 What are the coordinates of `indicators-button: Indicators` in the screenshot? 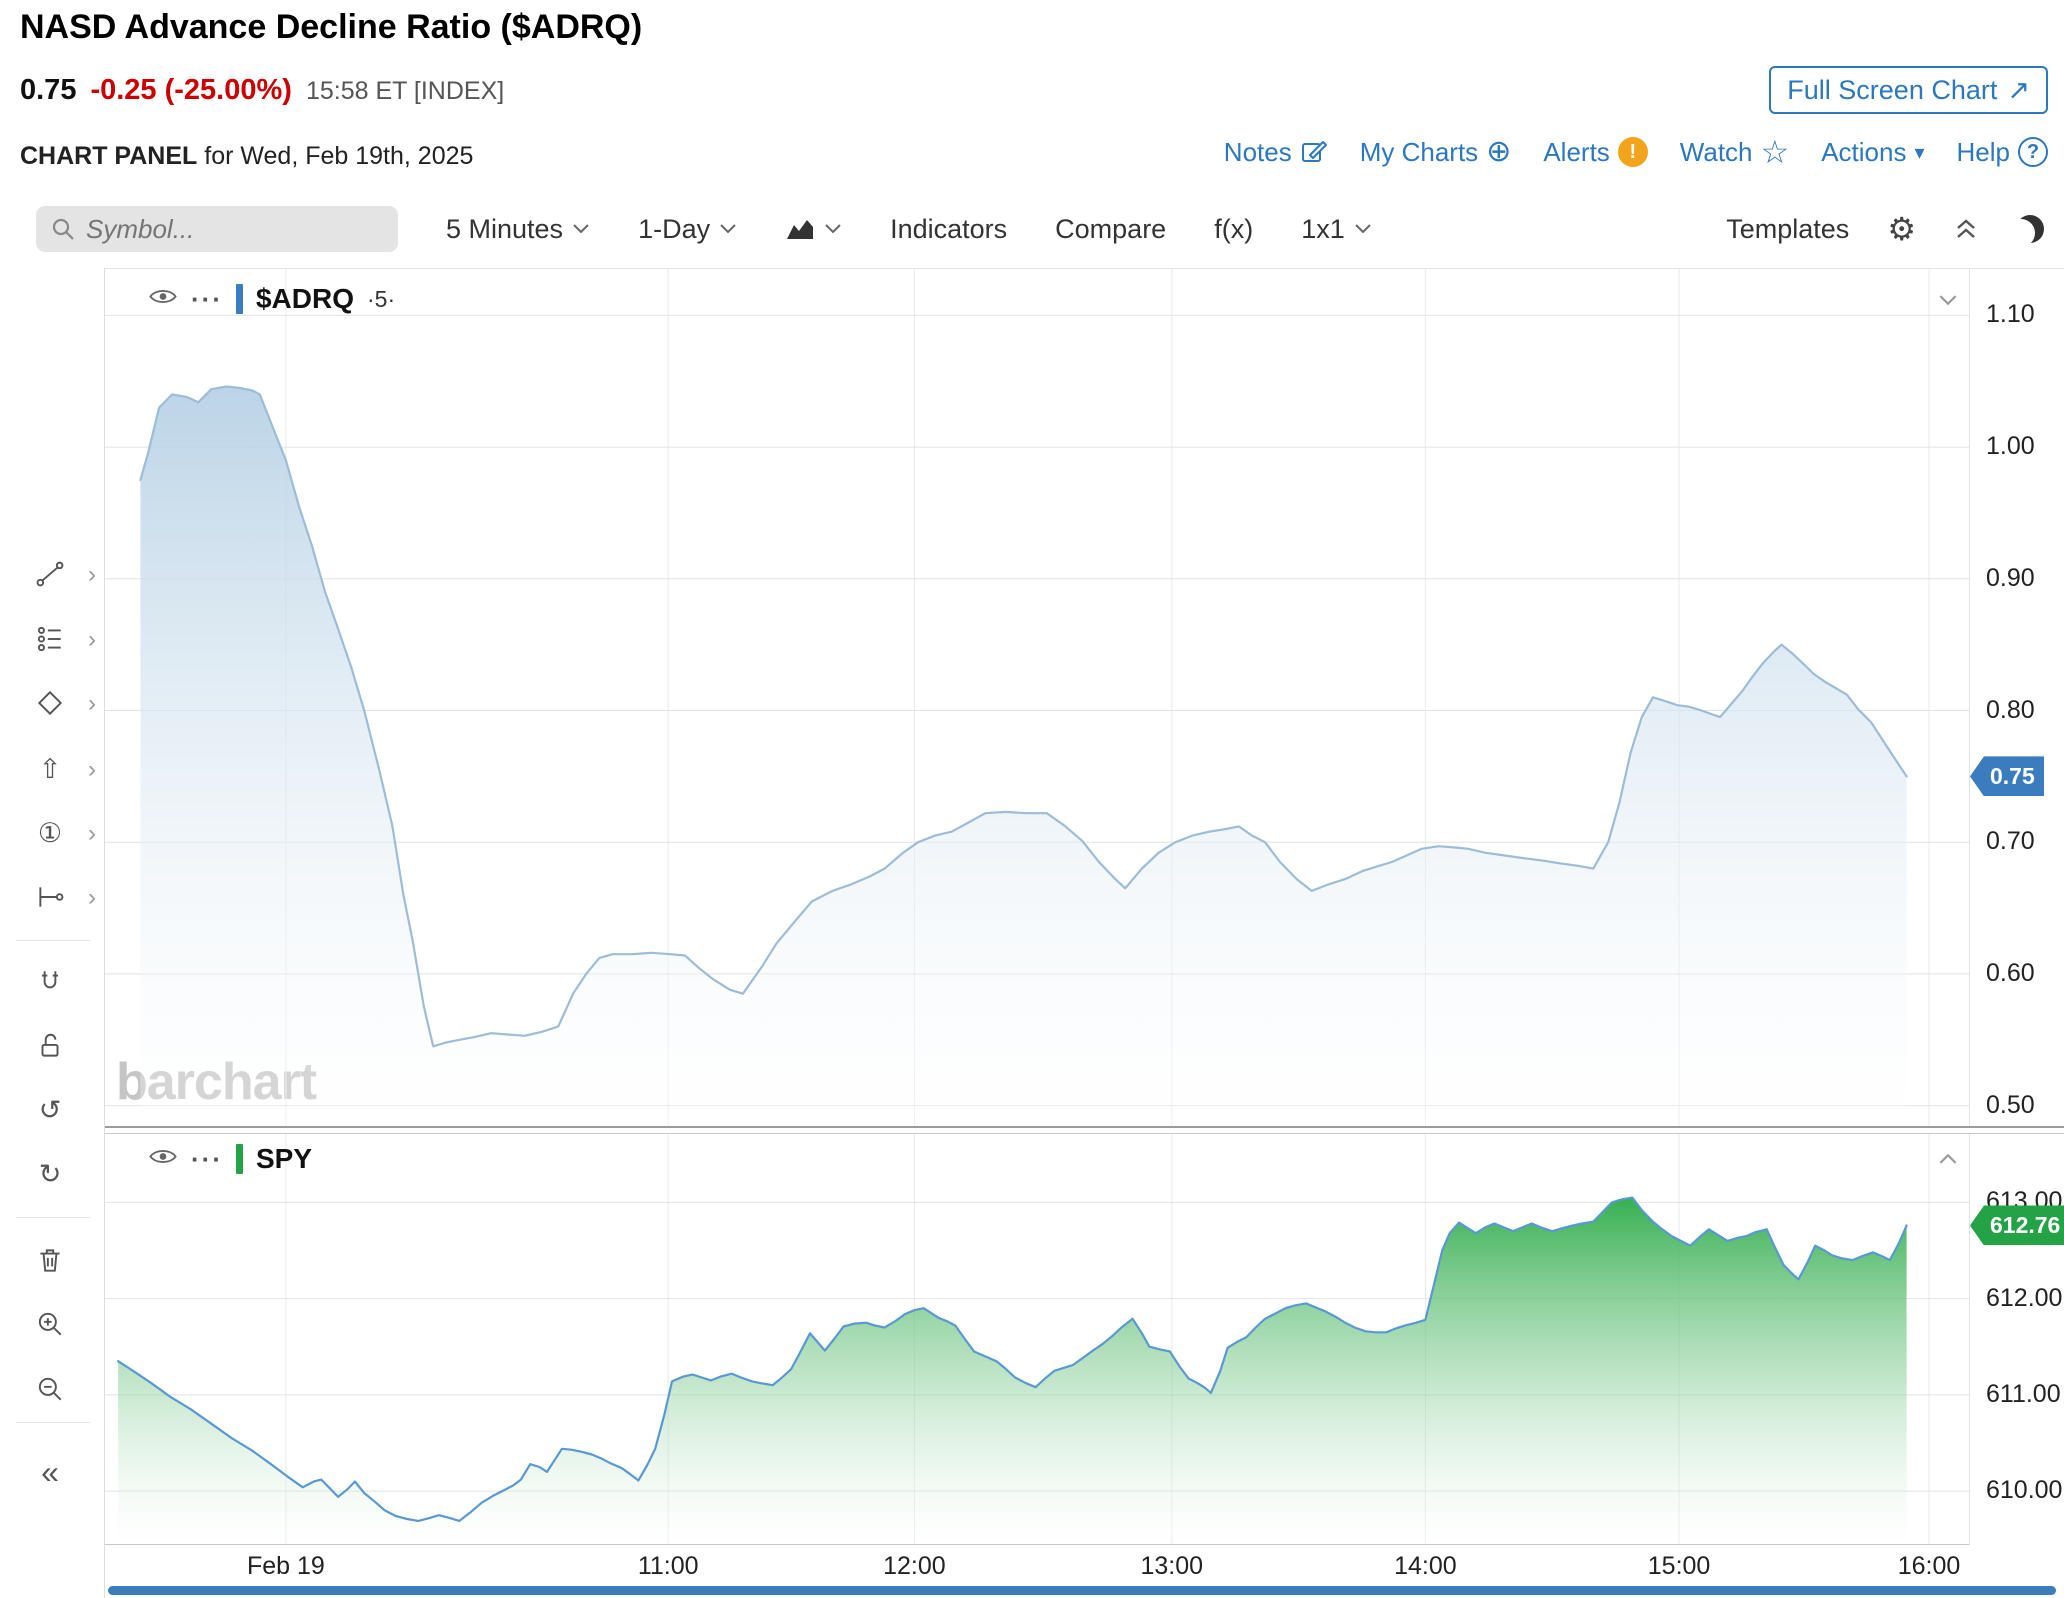 It's located at (948, 229).